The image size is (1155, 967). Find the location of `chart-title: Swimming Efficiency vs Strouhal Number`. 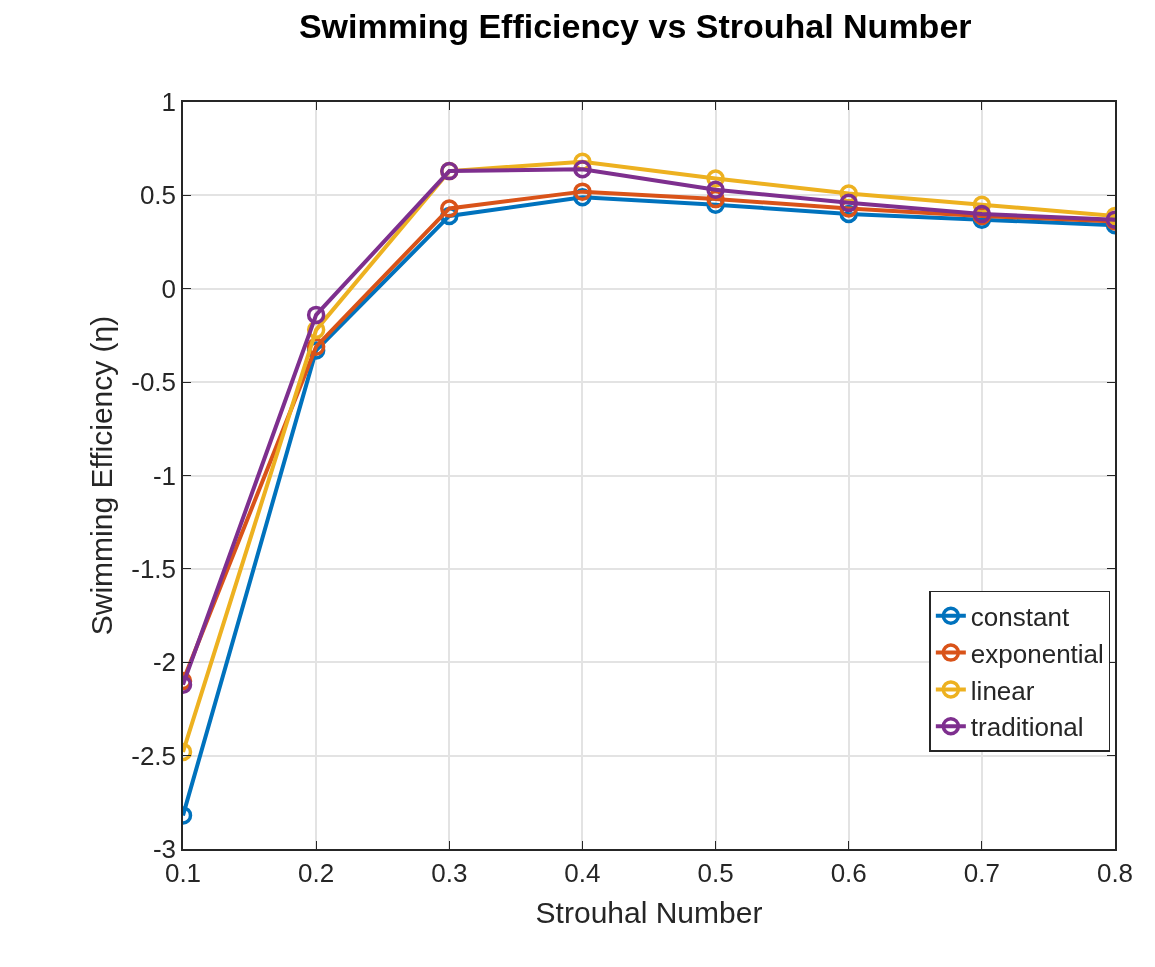

chart-title: Swimming Efficiency vs Strouhal Number is located at coordinates (635, 26).